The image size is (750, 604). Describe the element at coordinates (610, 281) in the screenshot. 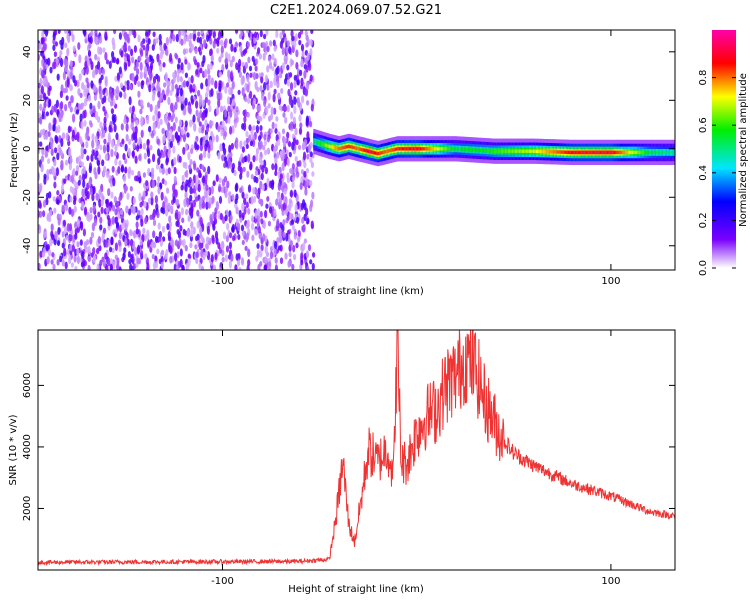

I see `x-tick-label: 100` at that location.